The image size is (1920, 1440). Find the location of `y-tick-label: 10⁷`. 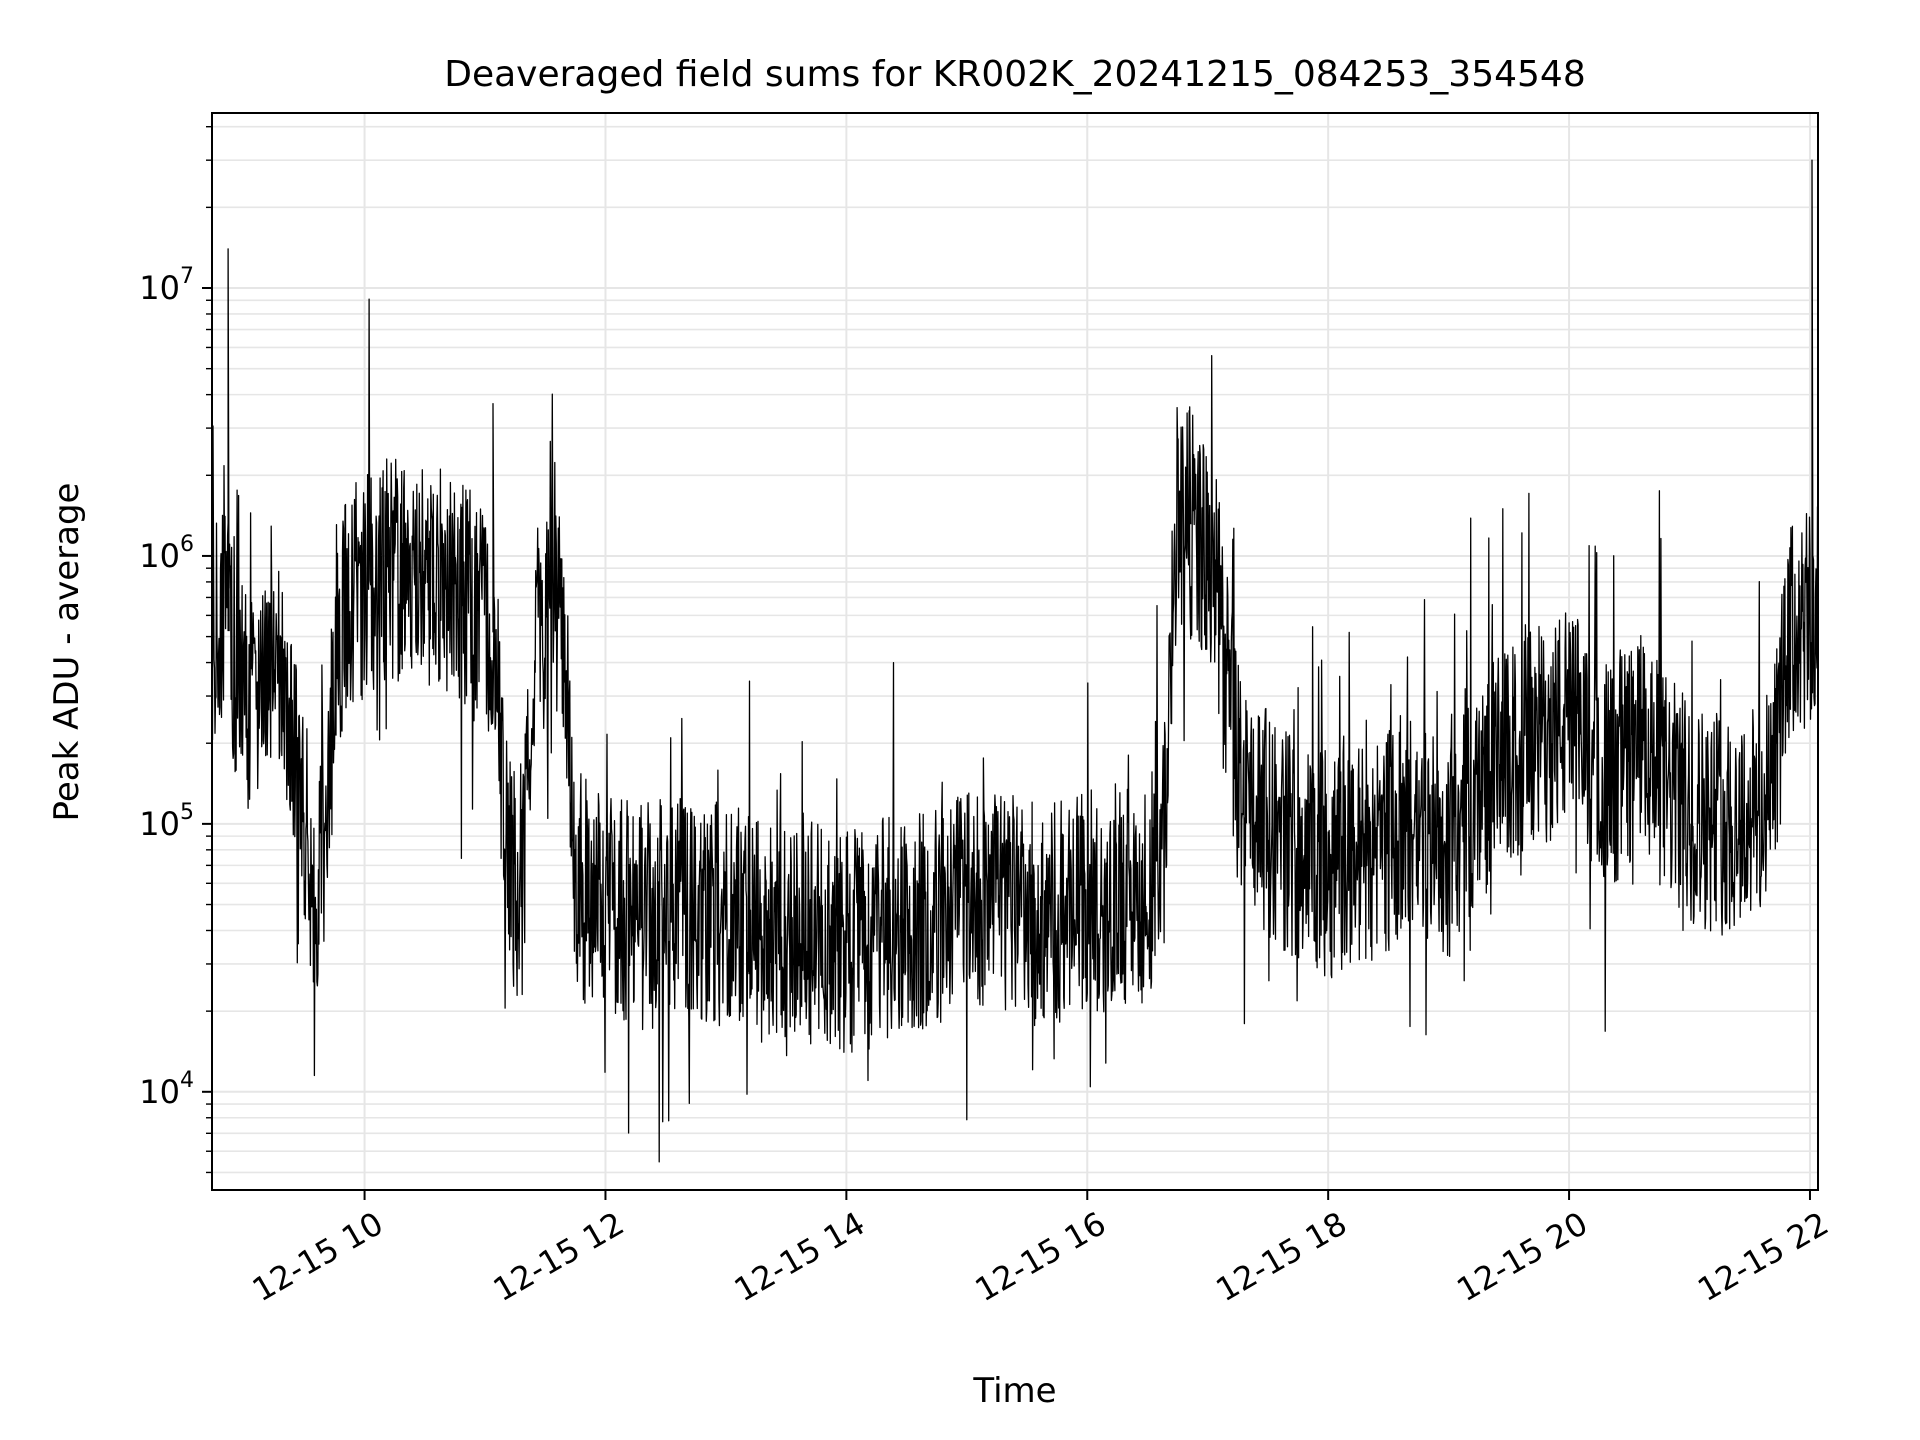

y-tick-label: 10⁷ is located at coordinates (166, 285).